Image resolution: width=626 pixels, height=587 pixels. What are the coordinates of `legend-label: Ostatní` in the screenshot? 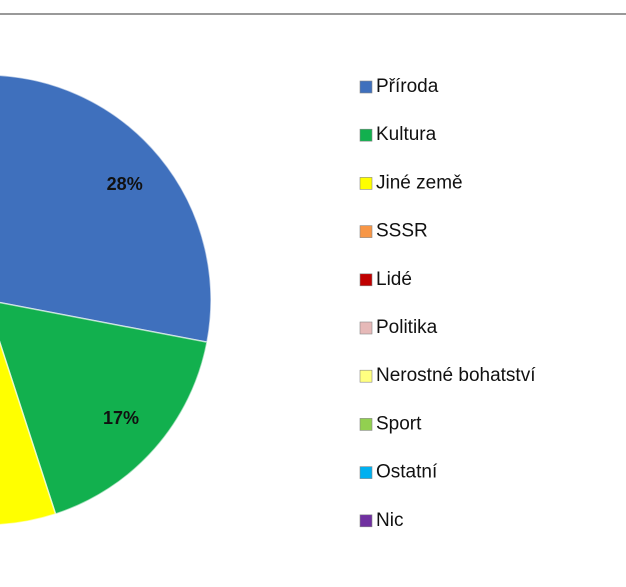 It's located at (407, 472).